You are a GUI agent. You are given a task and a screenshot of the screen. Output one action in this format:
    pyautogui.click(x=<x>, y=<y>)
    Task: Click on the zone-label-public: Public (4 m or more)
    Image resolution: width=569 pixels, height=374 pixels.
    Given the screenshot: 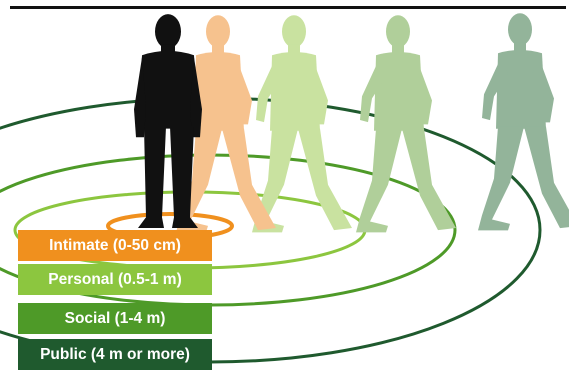 What is the action you would take?
    pyautogui.click(x=115, y=354)
    